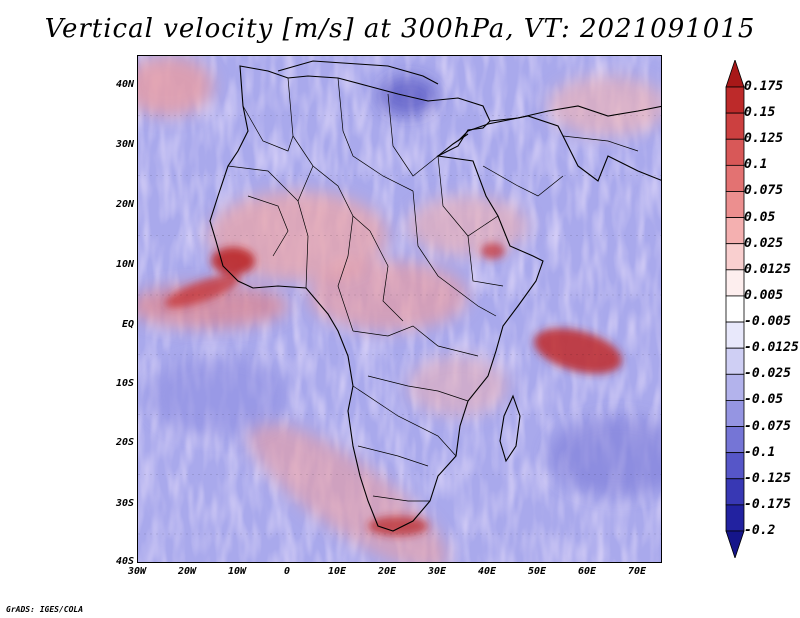 This screenshot has width=800, height=618. What do you see at coordinates (771, 348) in the screenshot?
I see `colorbar-label: -0.0125` at bounding box center [771, 348].